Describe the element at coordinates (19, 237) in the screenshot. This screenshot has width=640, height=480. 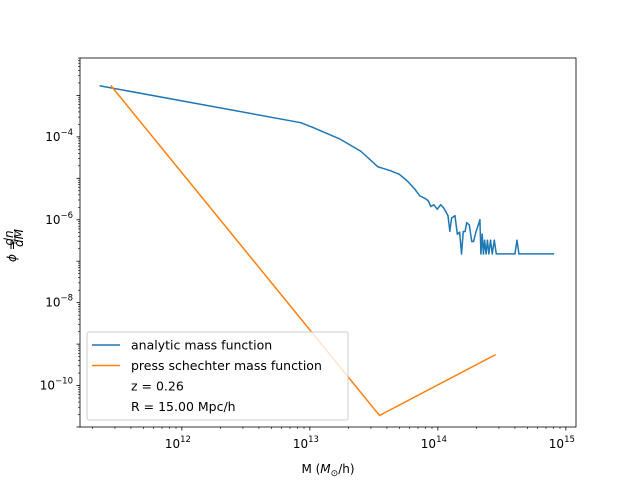
I see `svg-text: dM` at that location.